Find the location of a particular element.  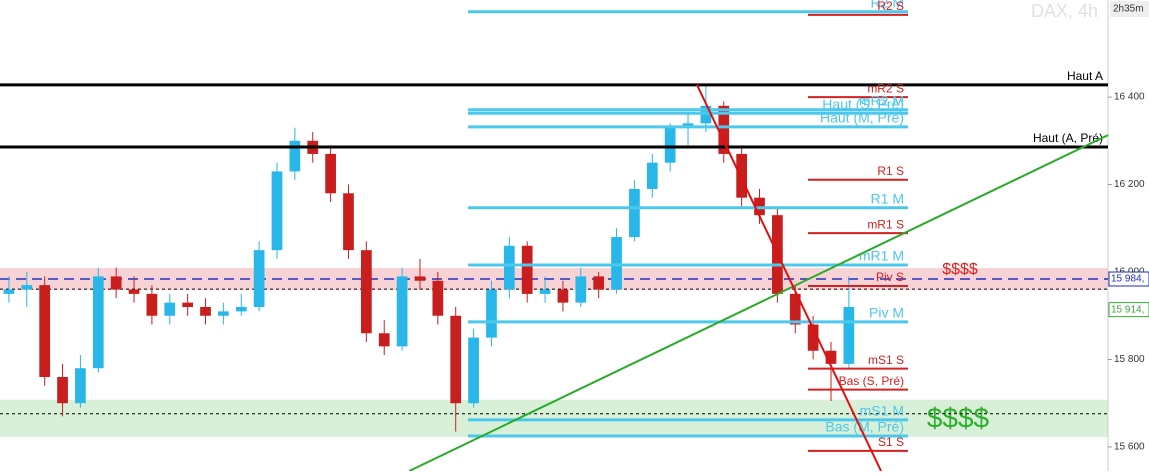

level-label: mS1 S is located at coordinates (886, 360).